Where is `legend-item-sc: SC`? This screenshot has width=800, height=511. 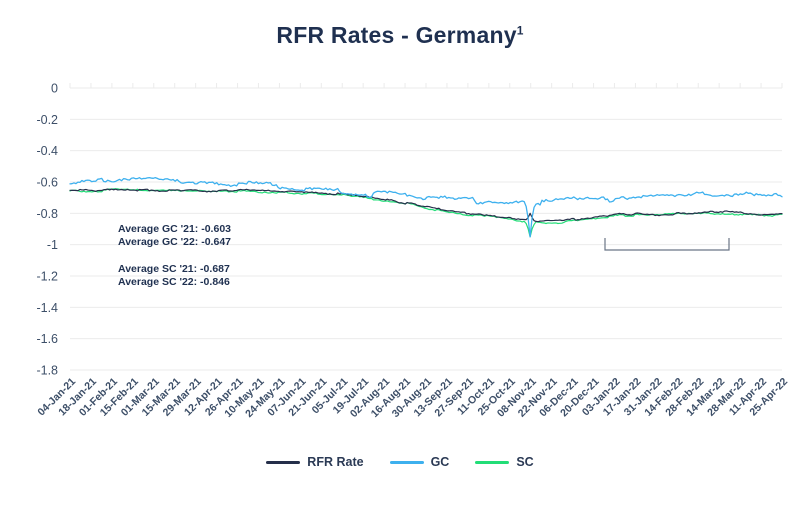
legend-item-sc: SC is located at coordinates (504, 462).